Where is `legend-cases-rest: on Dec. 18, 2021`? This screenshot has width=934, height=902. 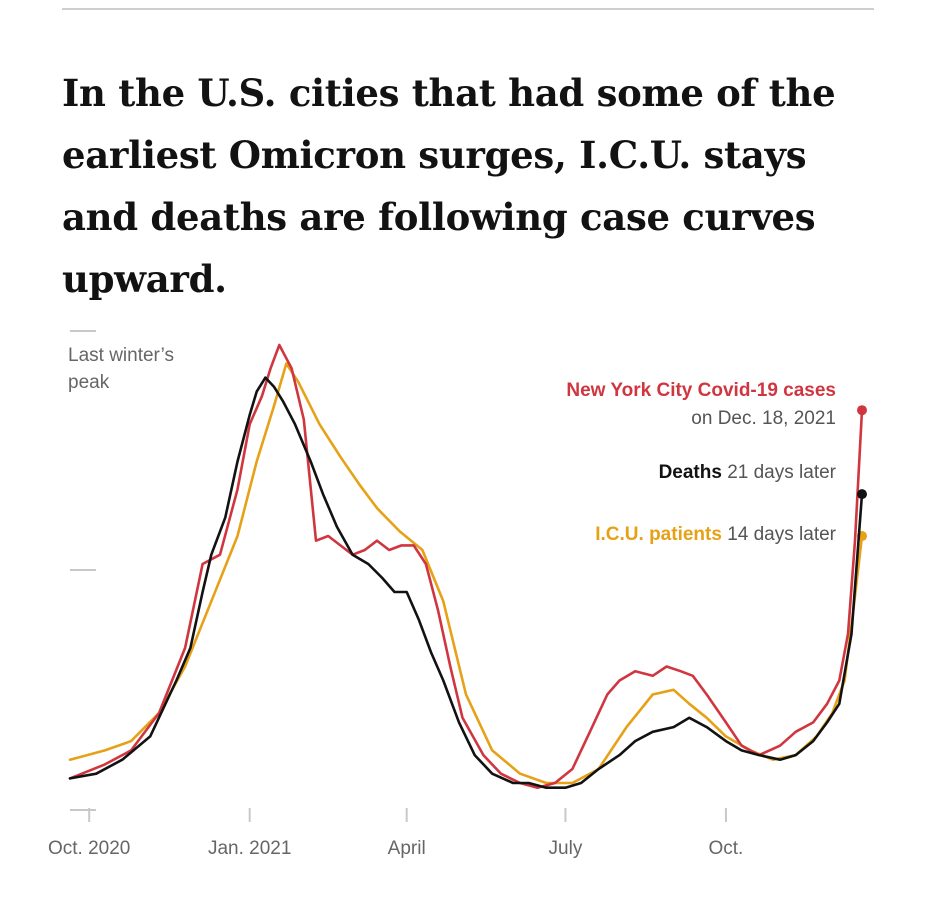
legend-cases-rest: on Dec. 18, 2021 is located at coordinates (763, 418).